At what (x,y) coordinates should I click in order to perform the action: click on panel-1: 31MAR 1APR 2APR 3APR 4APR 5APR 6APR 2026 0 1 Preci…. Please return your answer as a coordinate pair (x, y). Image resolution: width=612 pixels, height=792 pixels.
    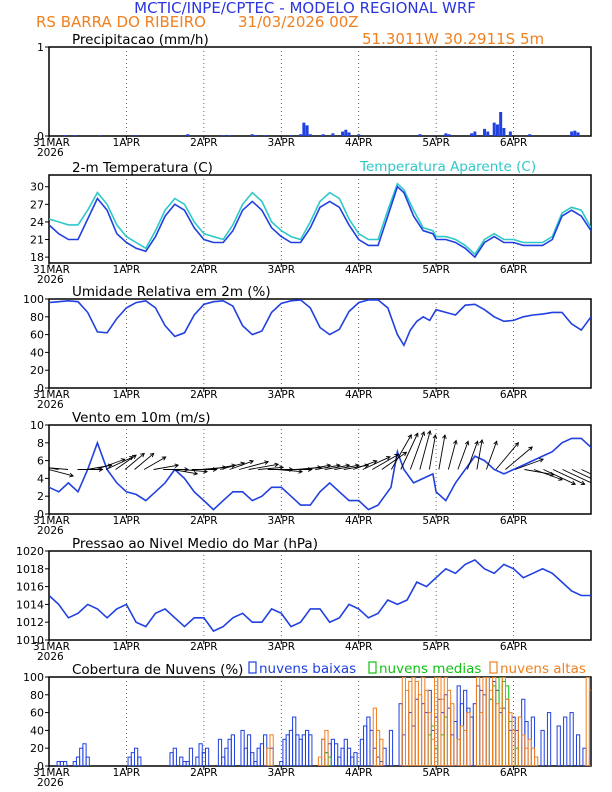
    Looking at the image, I should click on (312, 95).